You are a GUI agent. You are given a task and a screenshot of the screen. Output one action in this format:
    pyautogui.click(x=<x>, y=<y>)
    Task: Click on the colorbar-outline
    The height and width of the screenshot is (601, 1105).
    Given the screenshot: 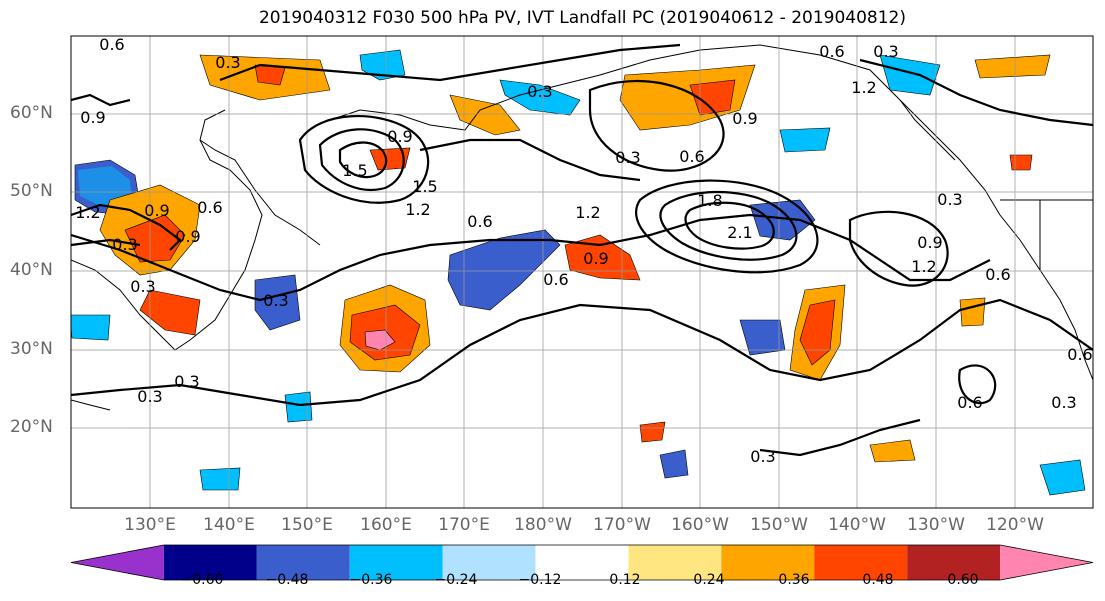 What is the action you would take?
    pyautogui.click(x=582, y=562)
    